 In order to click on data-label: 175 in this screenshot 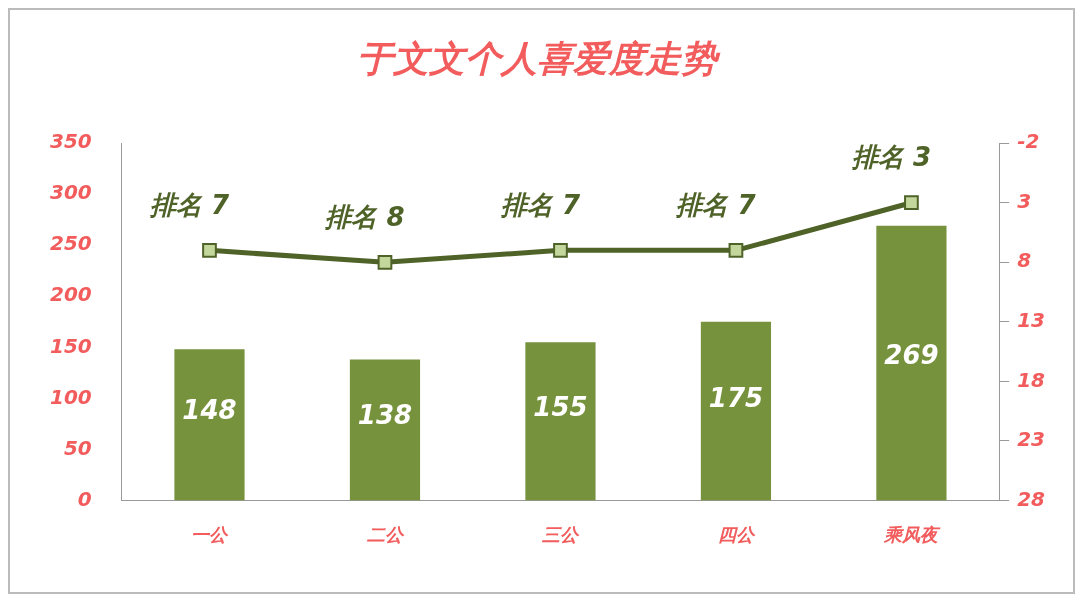, I will do `click(736, 397)`.